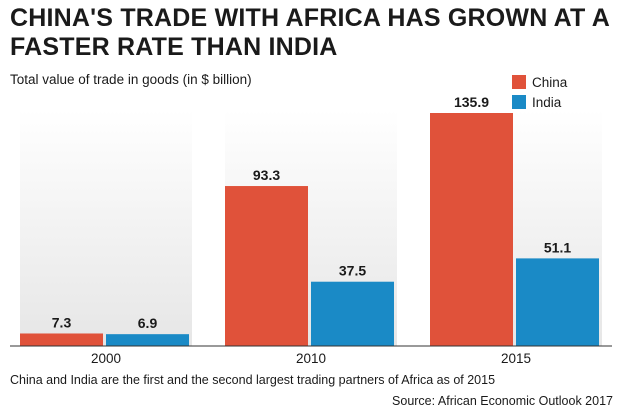  Describe the element at coordinates (550, 82) in the screenshot. I see `legend-label-china: China` at that location.